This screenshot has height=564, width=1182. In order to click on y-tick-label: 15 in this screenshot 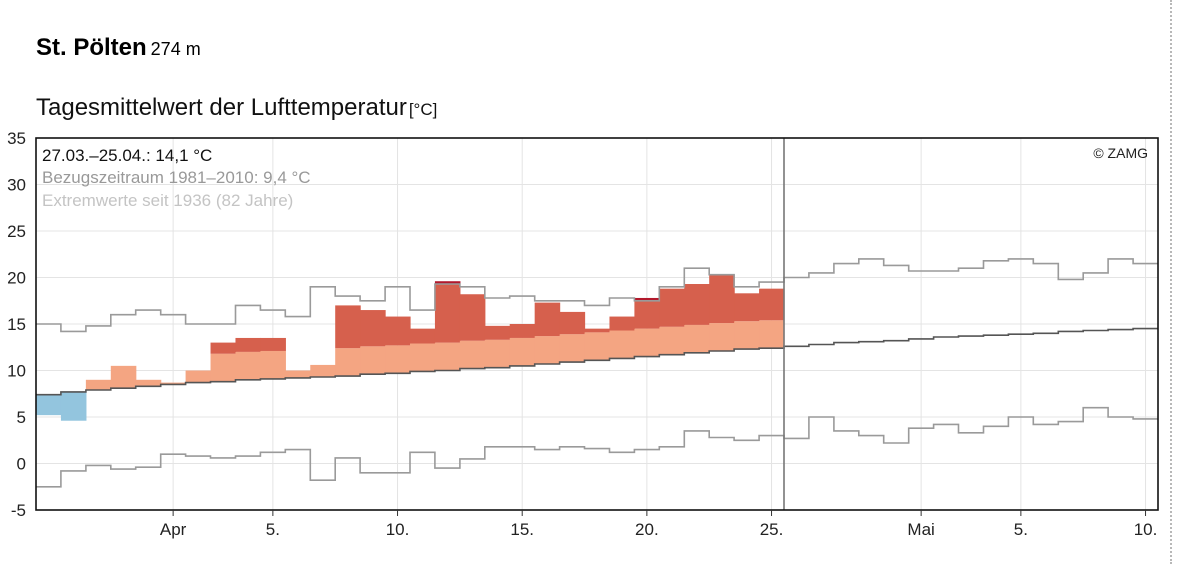, I will do `click(16, 324)`.